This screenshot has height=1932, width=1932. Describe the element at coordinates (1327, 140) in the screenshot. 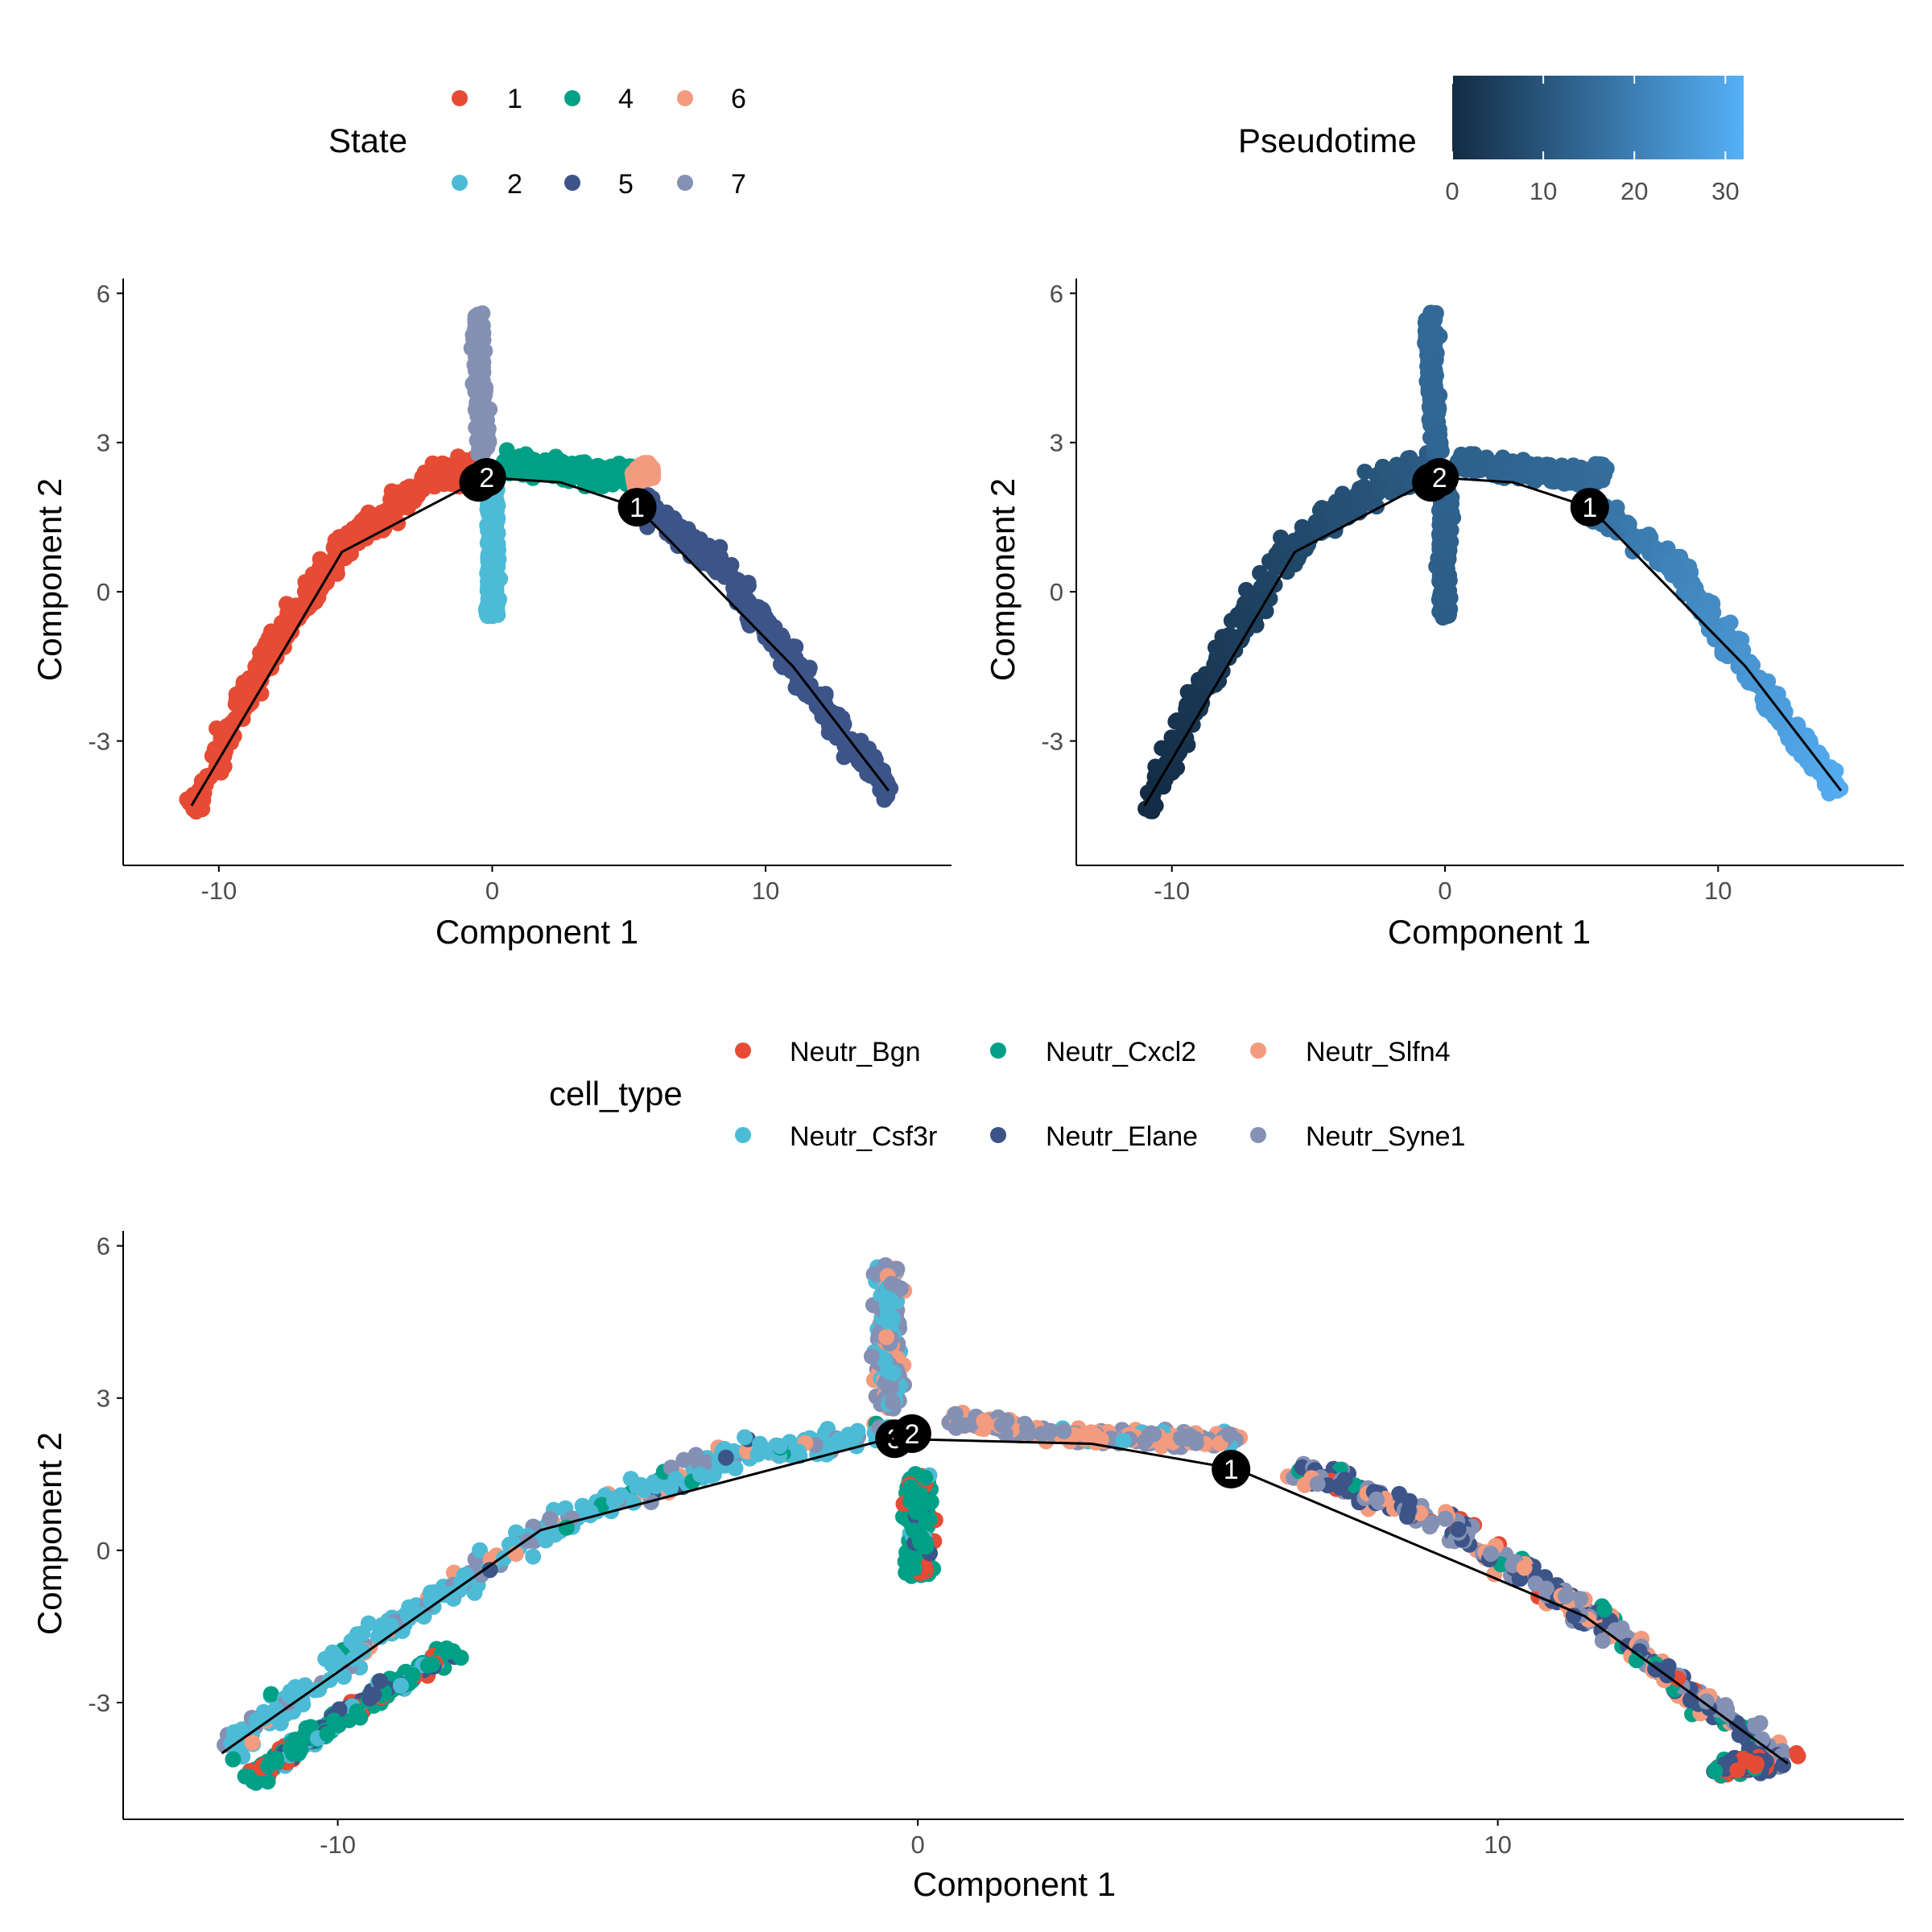

I see `pseudotime-legend-title: Pseudotime` at that location.